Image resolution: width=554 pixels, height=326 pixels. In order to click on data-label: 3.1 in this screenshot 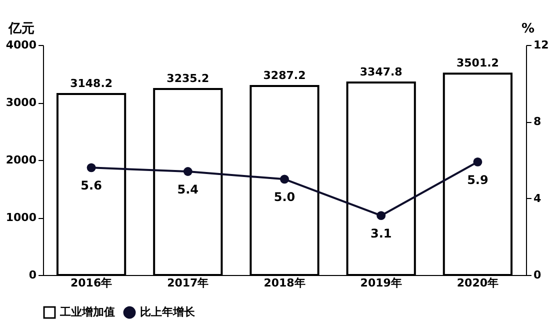, I will do `click(381, 233)`.